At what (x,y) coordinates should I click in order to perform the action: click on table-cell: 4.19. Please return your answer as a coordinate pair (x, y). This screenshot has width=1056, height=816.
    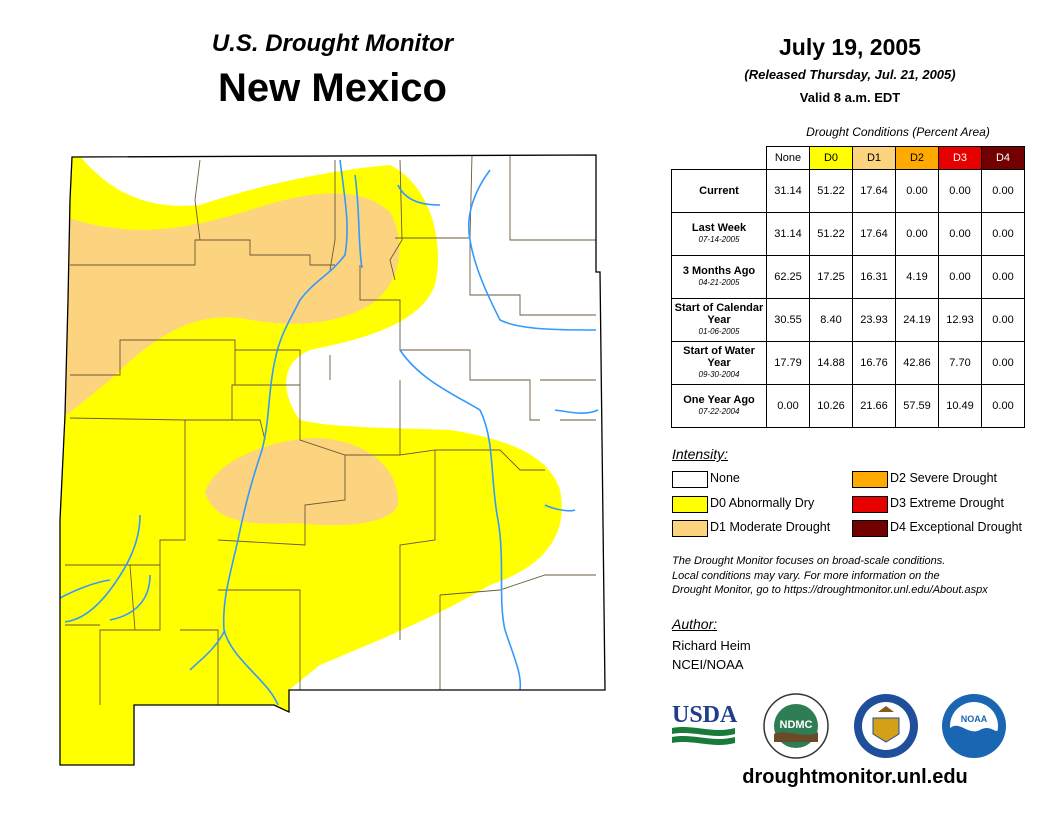
    Looking at the image, I should click on (917, 277).